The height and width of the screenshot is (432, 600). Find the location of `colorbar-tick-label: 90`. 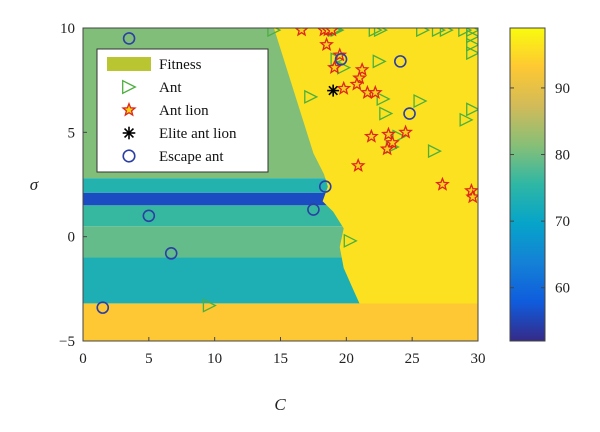

colorbar-tick-label: 90 is located at coordinates (562, 89).